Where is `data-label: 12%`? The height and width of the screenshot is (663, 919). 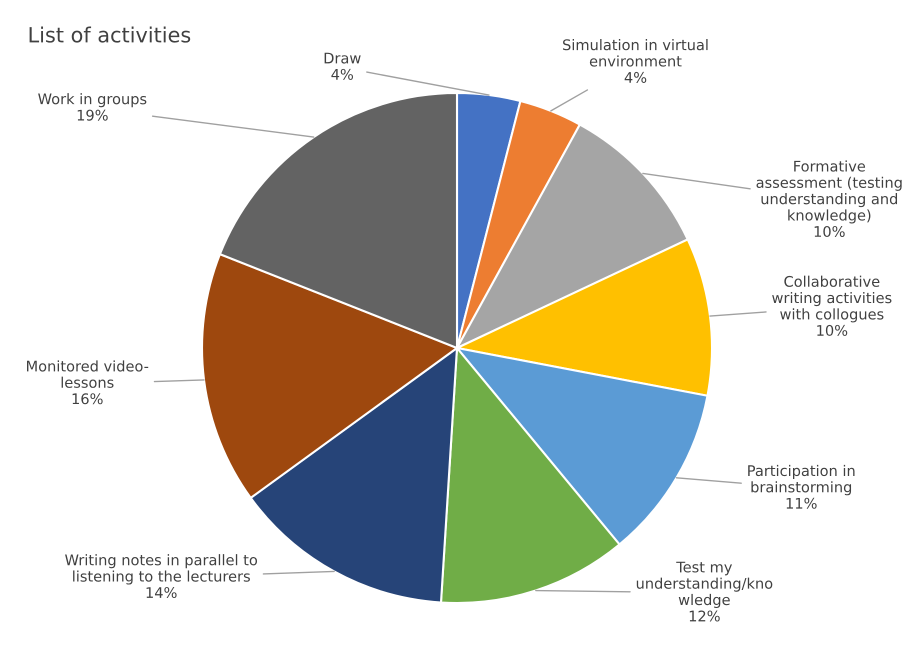
data-label: 12% is located at coordinates (705, 616).